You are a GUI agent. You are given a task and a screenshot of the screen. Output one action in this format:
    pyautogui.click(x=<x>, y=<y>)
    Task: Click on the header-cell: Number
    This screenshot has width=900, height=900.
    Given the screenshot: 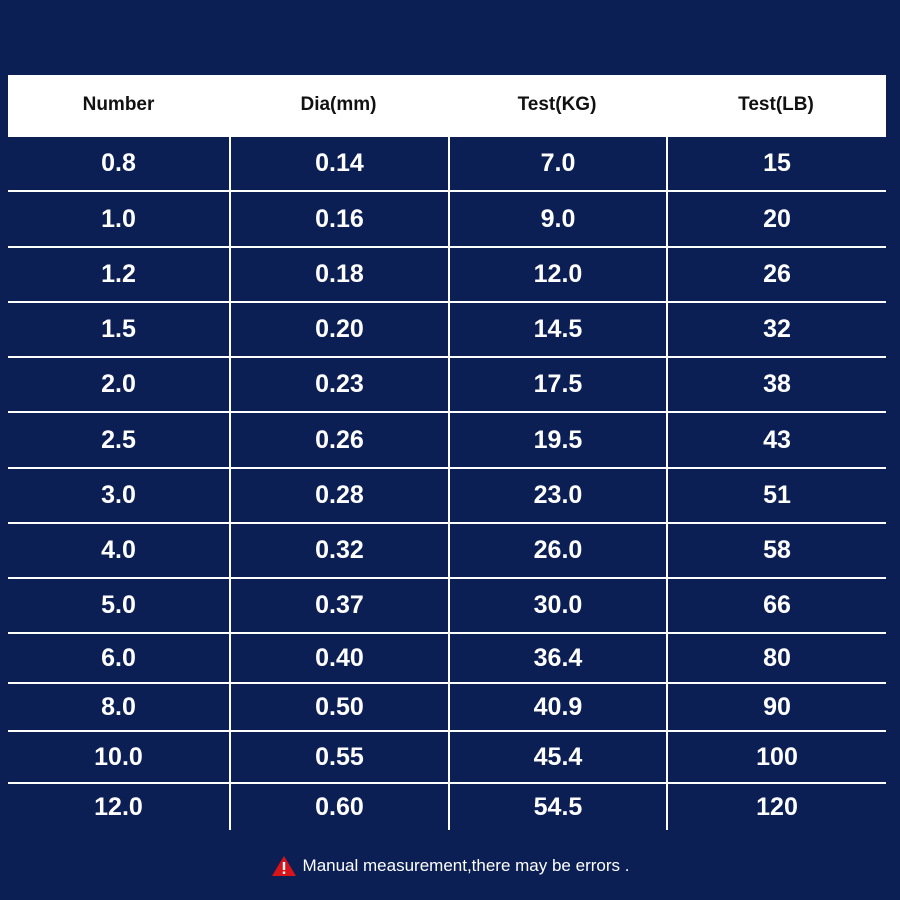 What is the action you would take?
    pyautogui.click(x=118, y=104)
    